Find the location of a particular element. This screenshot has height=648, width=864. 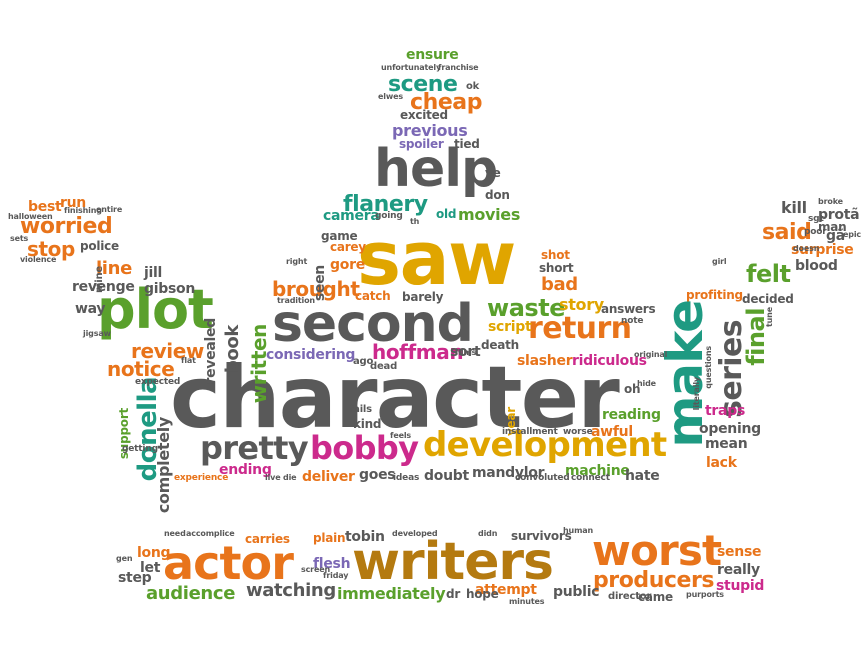

cloud-word: sort is located at coordinates (465, 352).